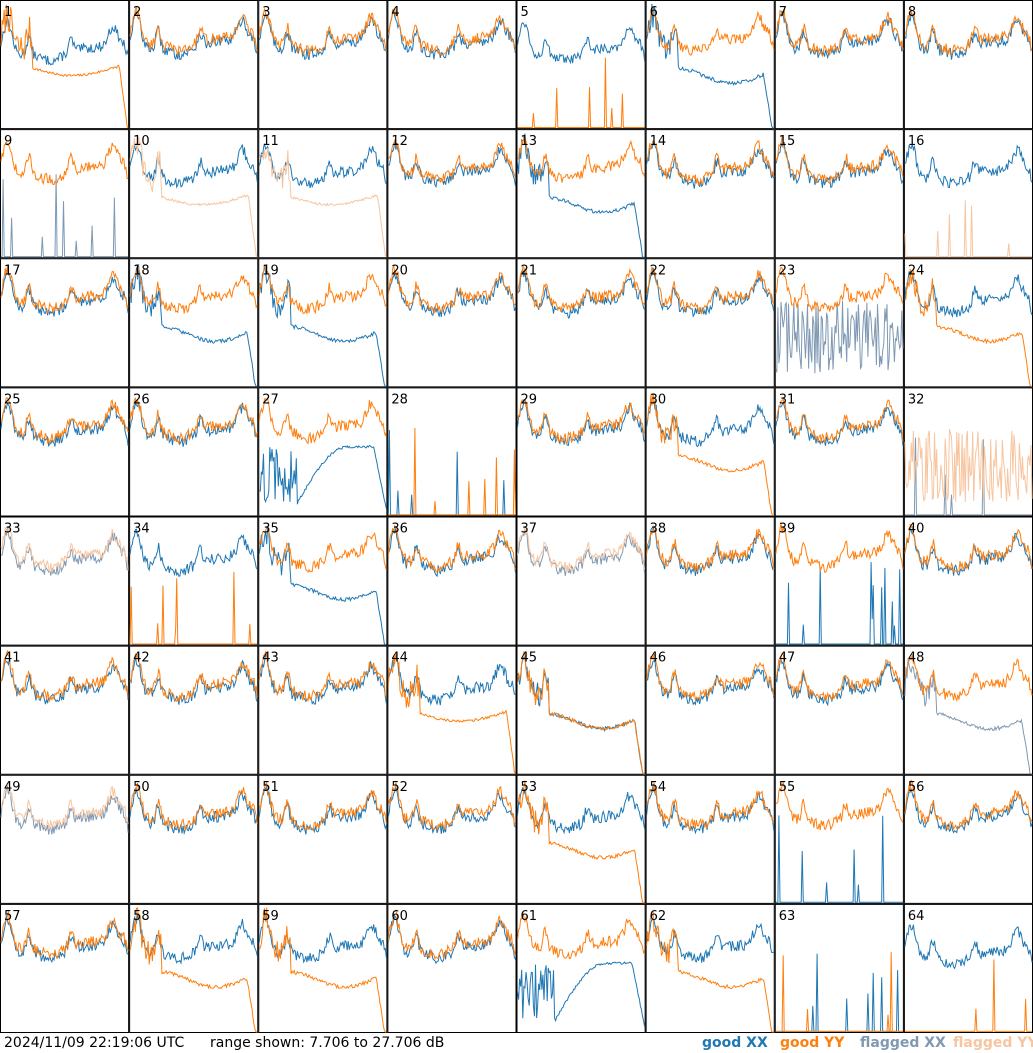 This screenshot has width=1033, height=1053. Describe the element at coordinates (658, 658) in the screenshot. I see `panel-number-label: 46` at that location.